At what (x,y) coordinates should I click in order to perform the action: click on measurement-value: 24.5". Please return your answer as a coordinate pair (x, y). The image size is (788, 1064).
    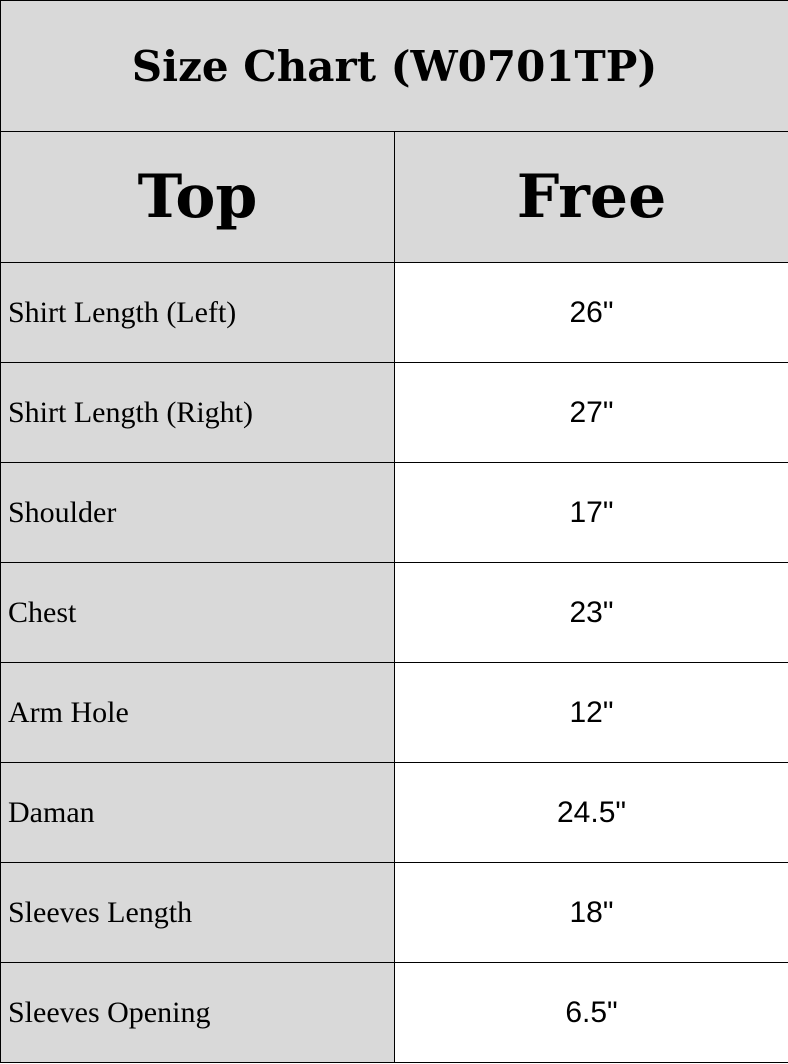
    Looking at the image, I should click on (590, 812).